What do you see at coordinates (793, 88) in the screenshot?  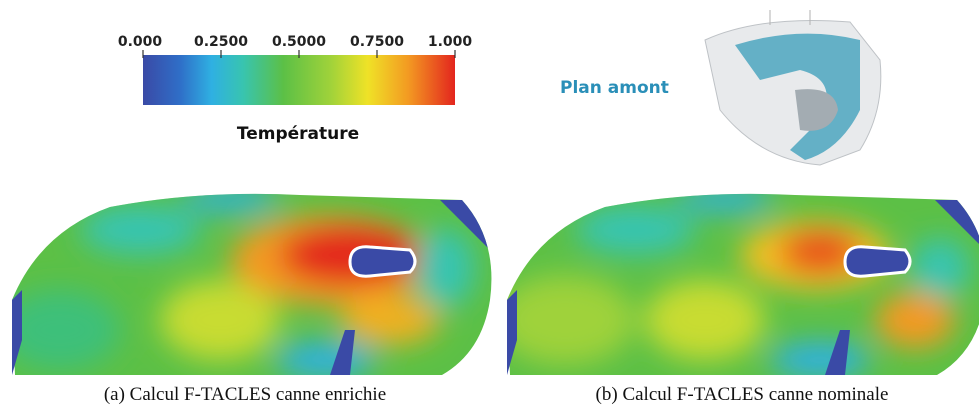 I see `geometry-sketch` at bounding box center [793, 88].